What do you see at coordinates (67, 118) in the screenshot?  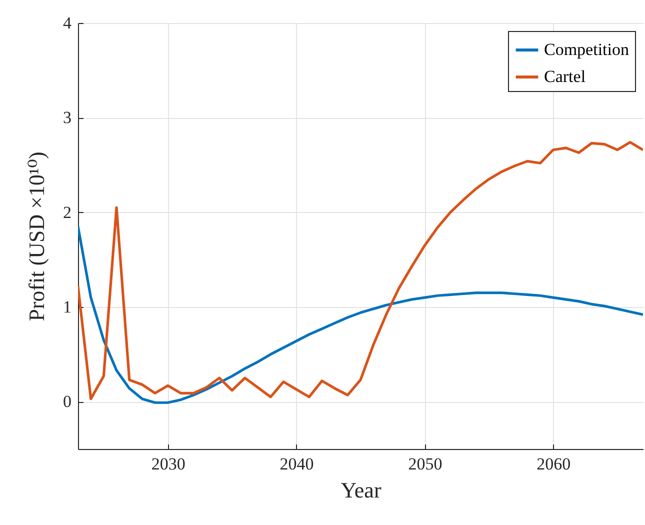 I see `y-tick-label: 3` at bounding box center [67, 118].